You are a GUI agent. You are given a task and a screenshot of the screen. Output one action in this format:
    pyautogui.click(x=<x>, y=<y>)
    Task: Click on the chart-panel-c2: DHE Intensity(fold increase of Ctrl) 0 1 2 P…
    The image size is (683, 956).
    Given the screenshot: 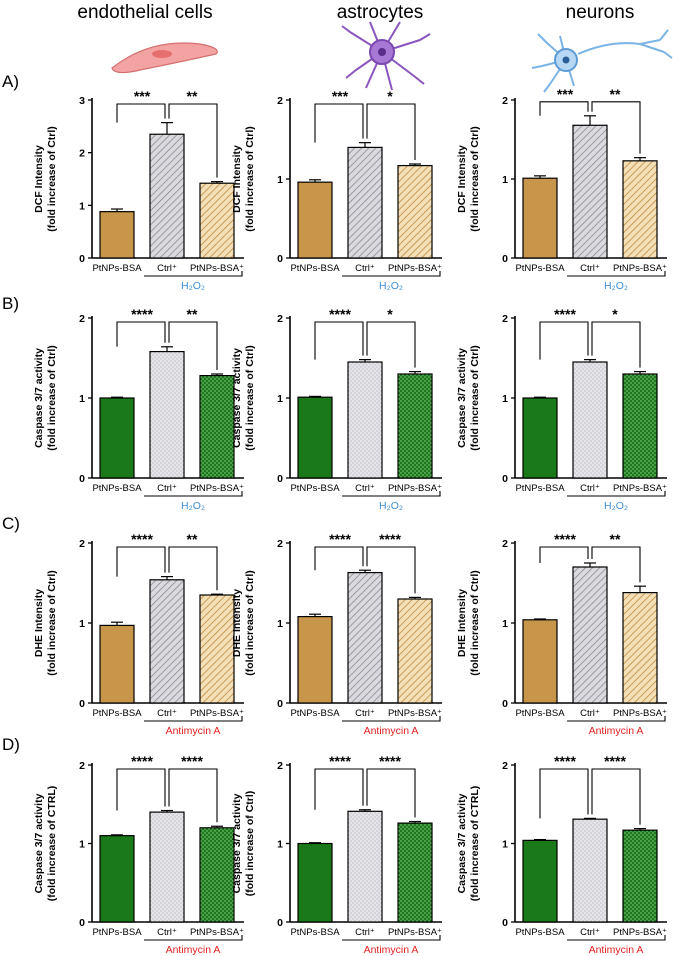 What is the action you would take?
    pyautogui.click(x=336, y=634)
    